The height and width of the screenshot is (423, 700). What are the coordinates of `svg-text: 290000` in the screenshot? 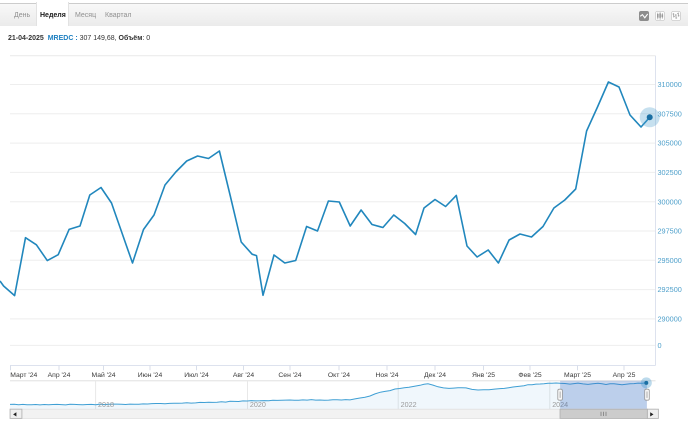 It's located at (670, 319).